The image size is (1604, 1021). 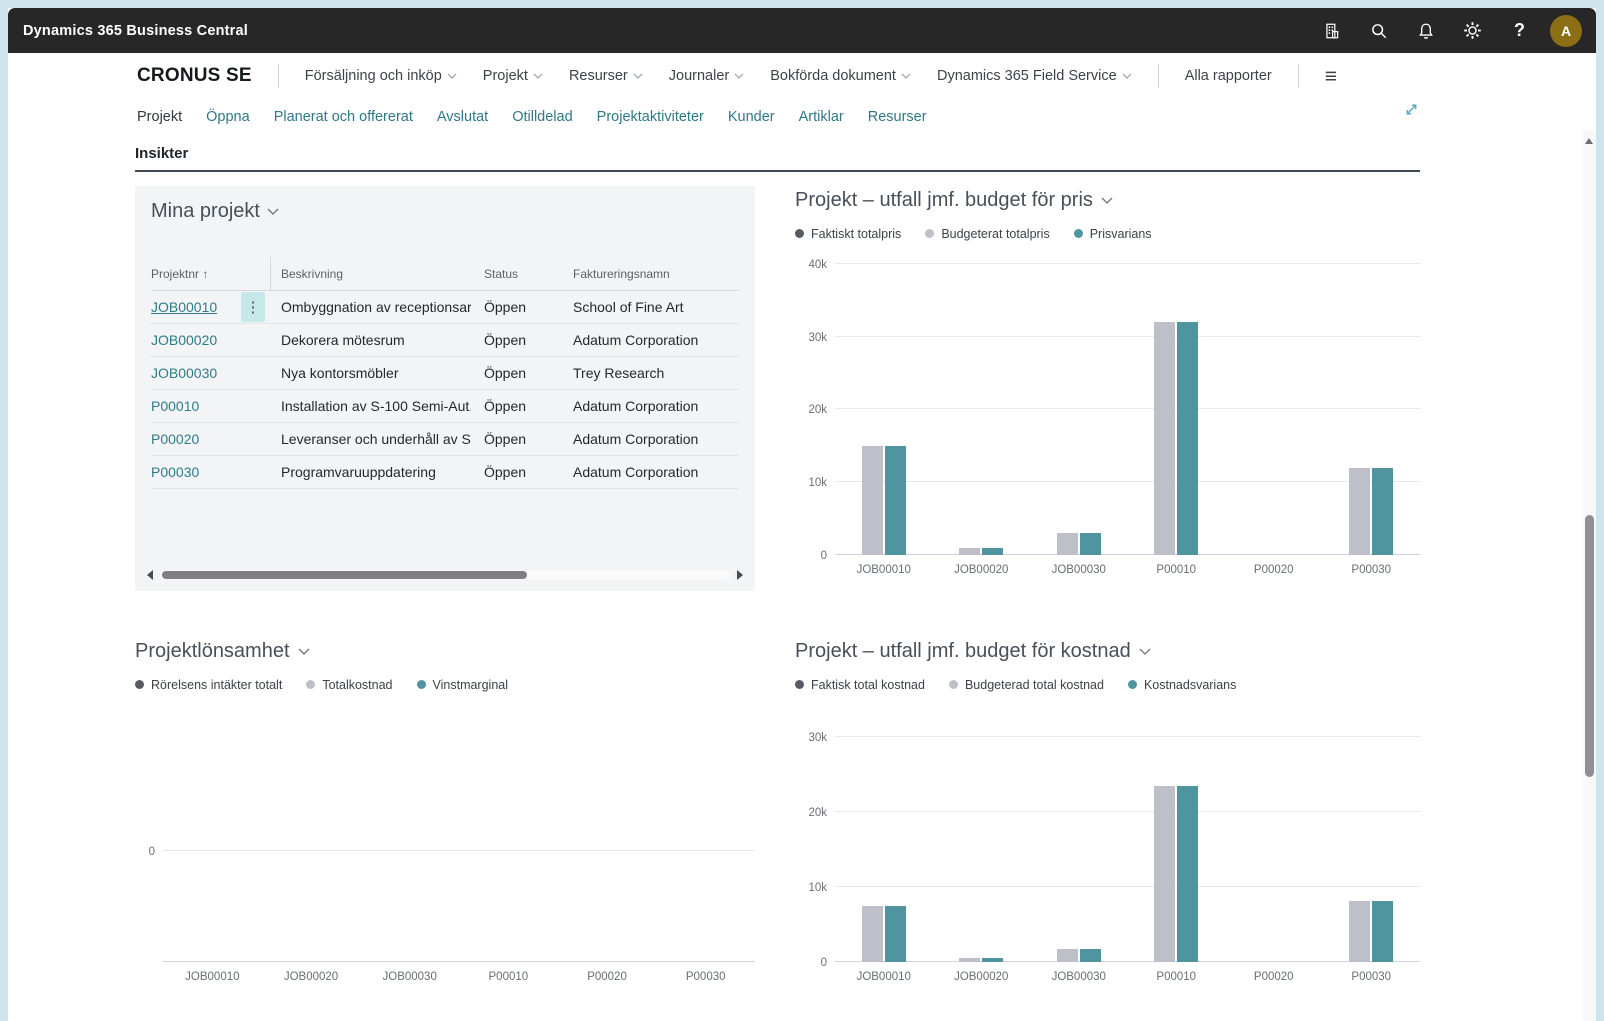 What do you see at coordinates (184, 307) in the screenshot?
I see `project-link: JOB00010` at bounding box center [184, 307].